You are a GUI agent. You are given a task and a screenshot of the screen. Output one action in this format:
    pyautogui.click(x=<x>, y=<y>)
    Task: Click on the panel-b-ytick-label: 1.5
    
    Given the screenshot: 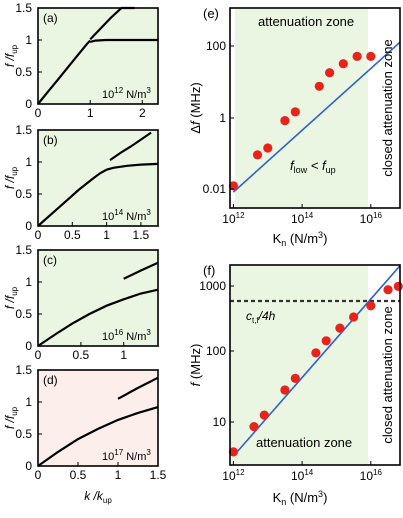 What is the action you would take?
    pyautogui.click(x=23, y=130)
    